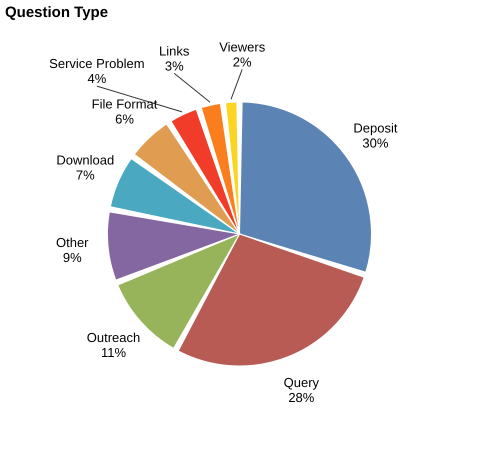 This screenshot has width=479, height=459. What do you see at coordinates (242, 62) in the screenshot?
I see `data-label: 2%` at bounding box center [242, 62].